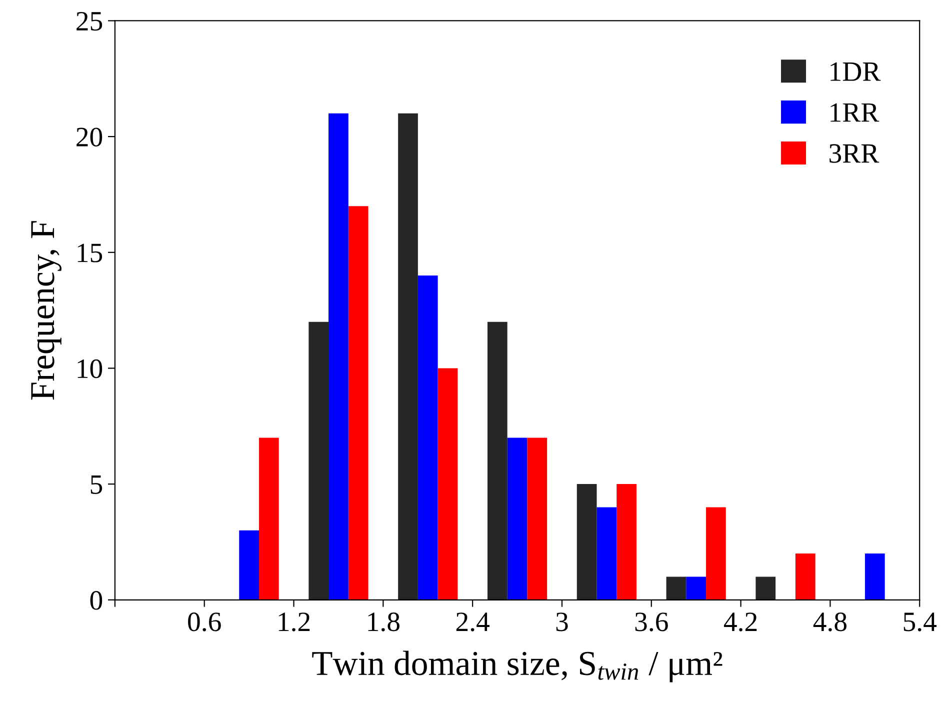 This screenshot has height=715, width=950. What do you see at coordinates (294, 622) in the screenshot?
I see `x-tick-label: 1.2` at bounding box center [294, 622].